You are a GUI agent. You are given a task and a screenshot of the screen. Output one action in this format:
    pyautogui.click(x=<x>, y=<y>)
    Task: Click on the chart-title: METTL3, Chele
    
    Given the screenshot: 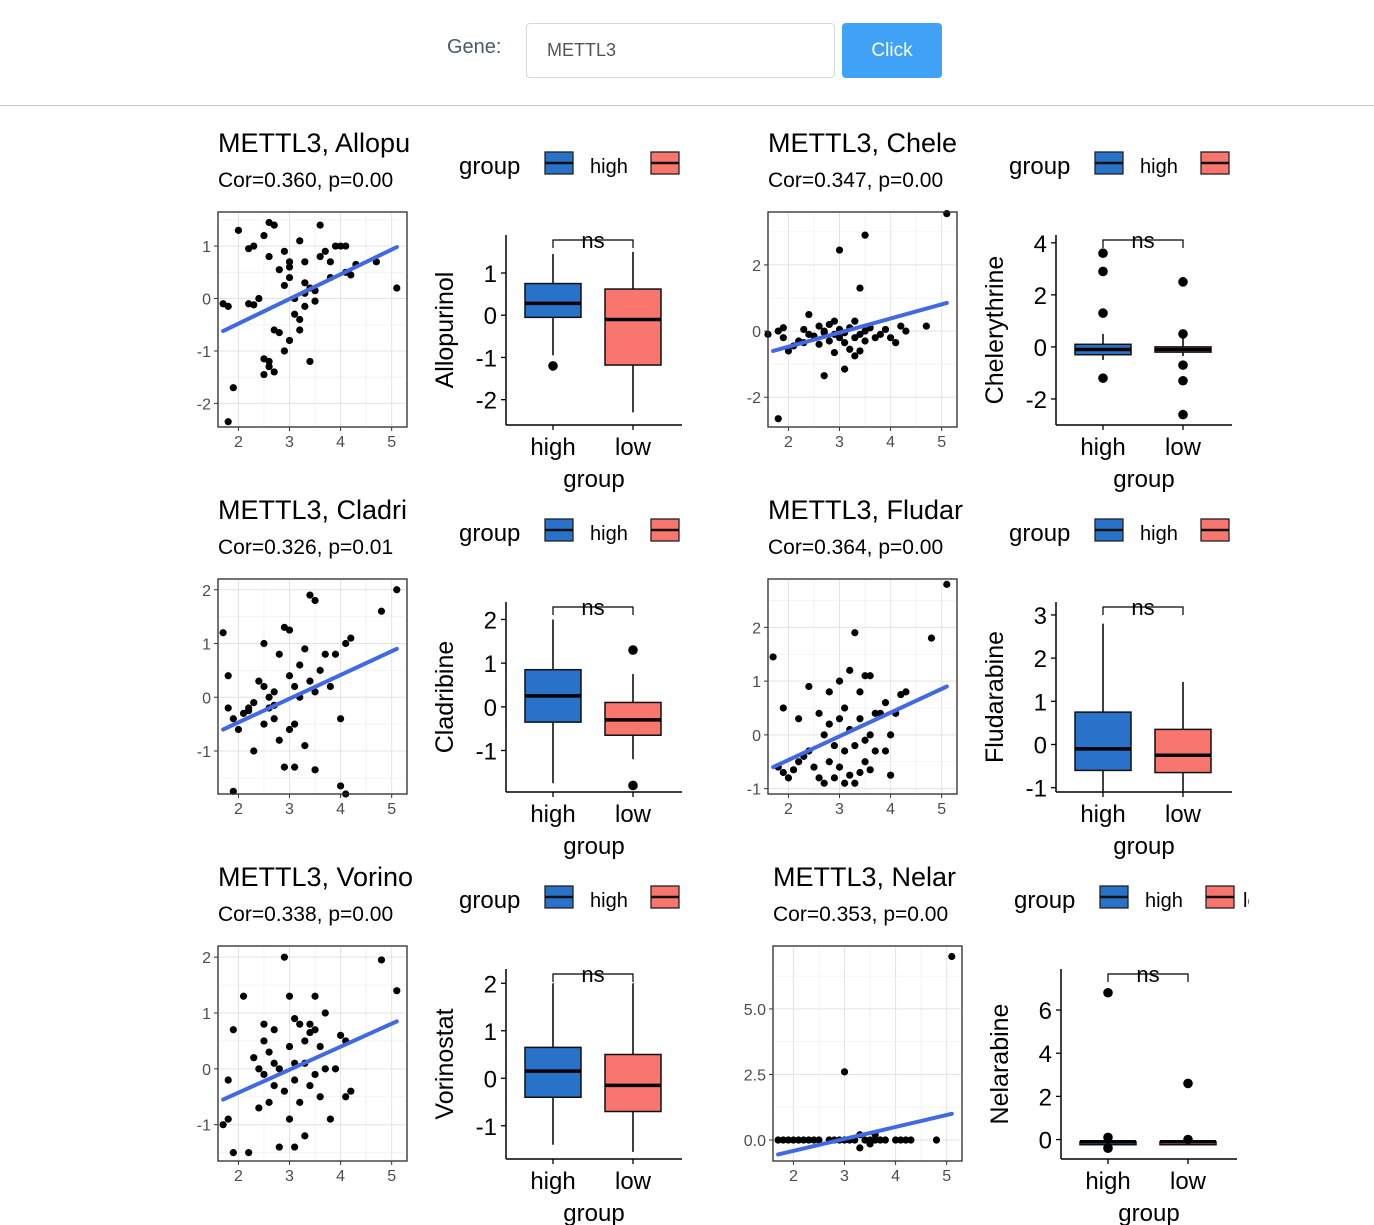 What is the action you would take?
    pyautogui.click(x=862, y=143)
    